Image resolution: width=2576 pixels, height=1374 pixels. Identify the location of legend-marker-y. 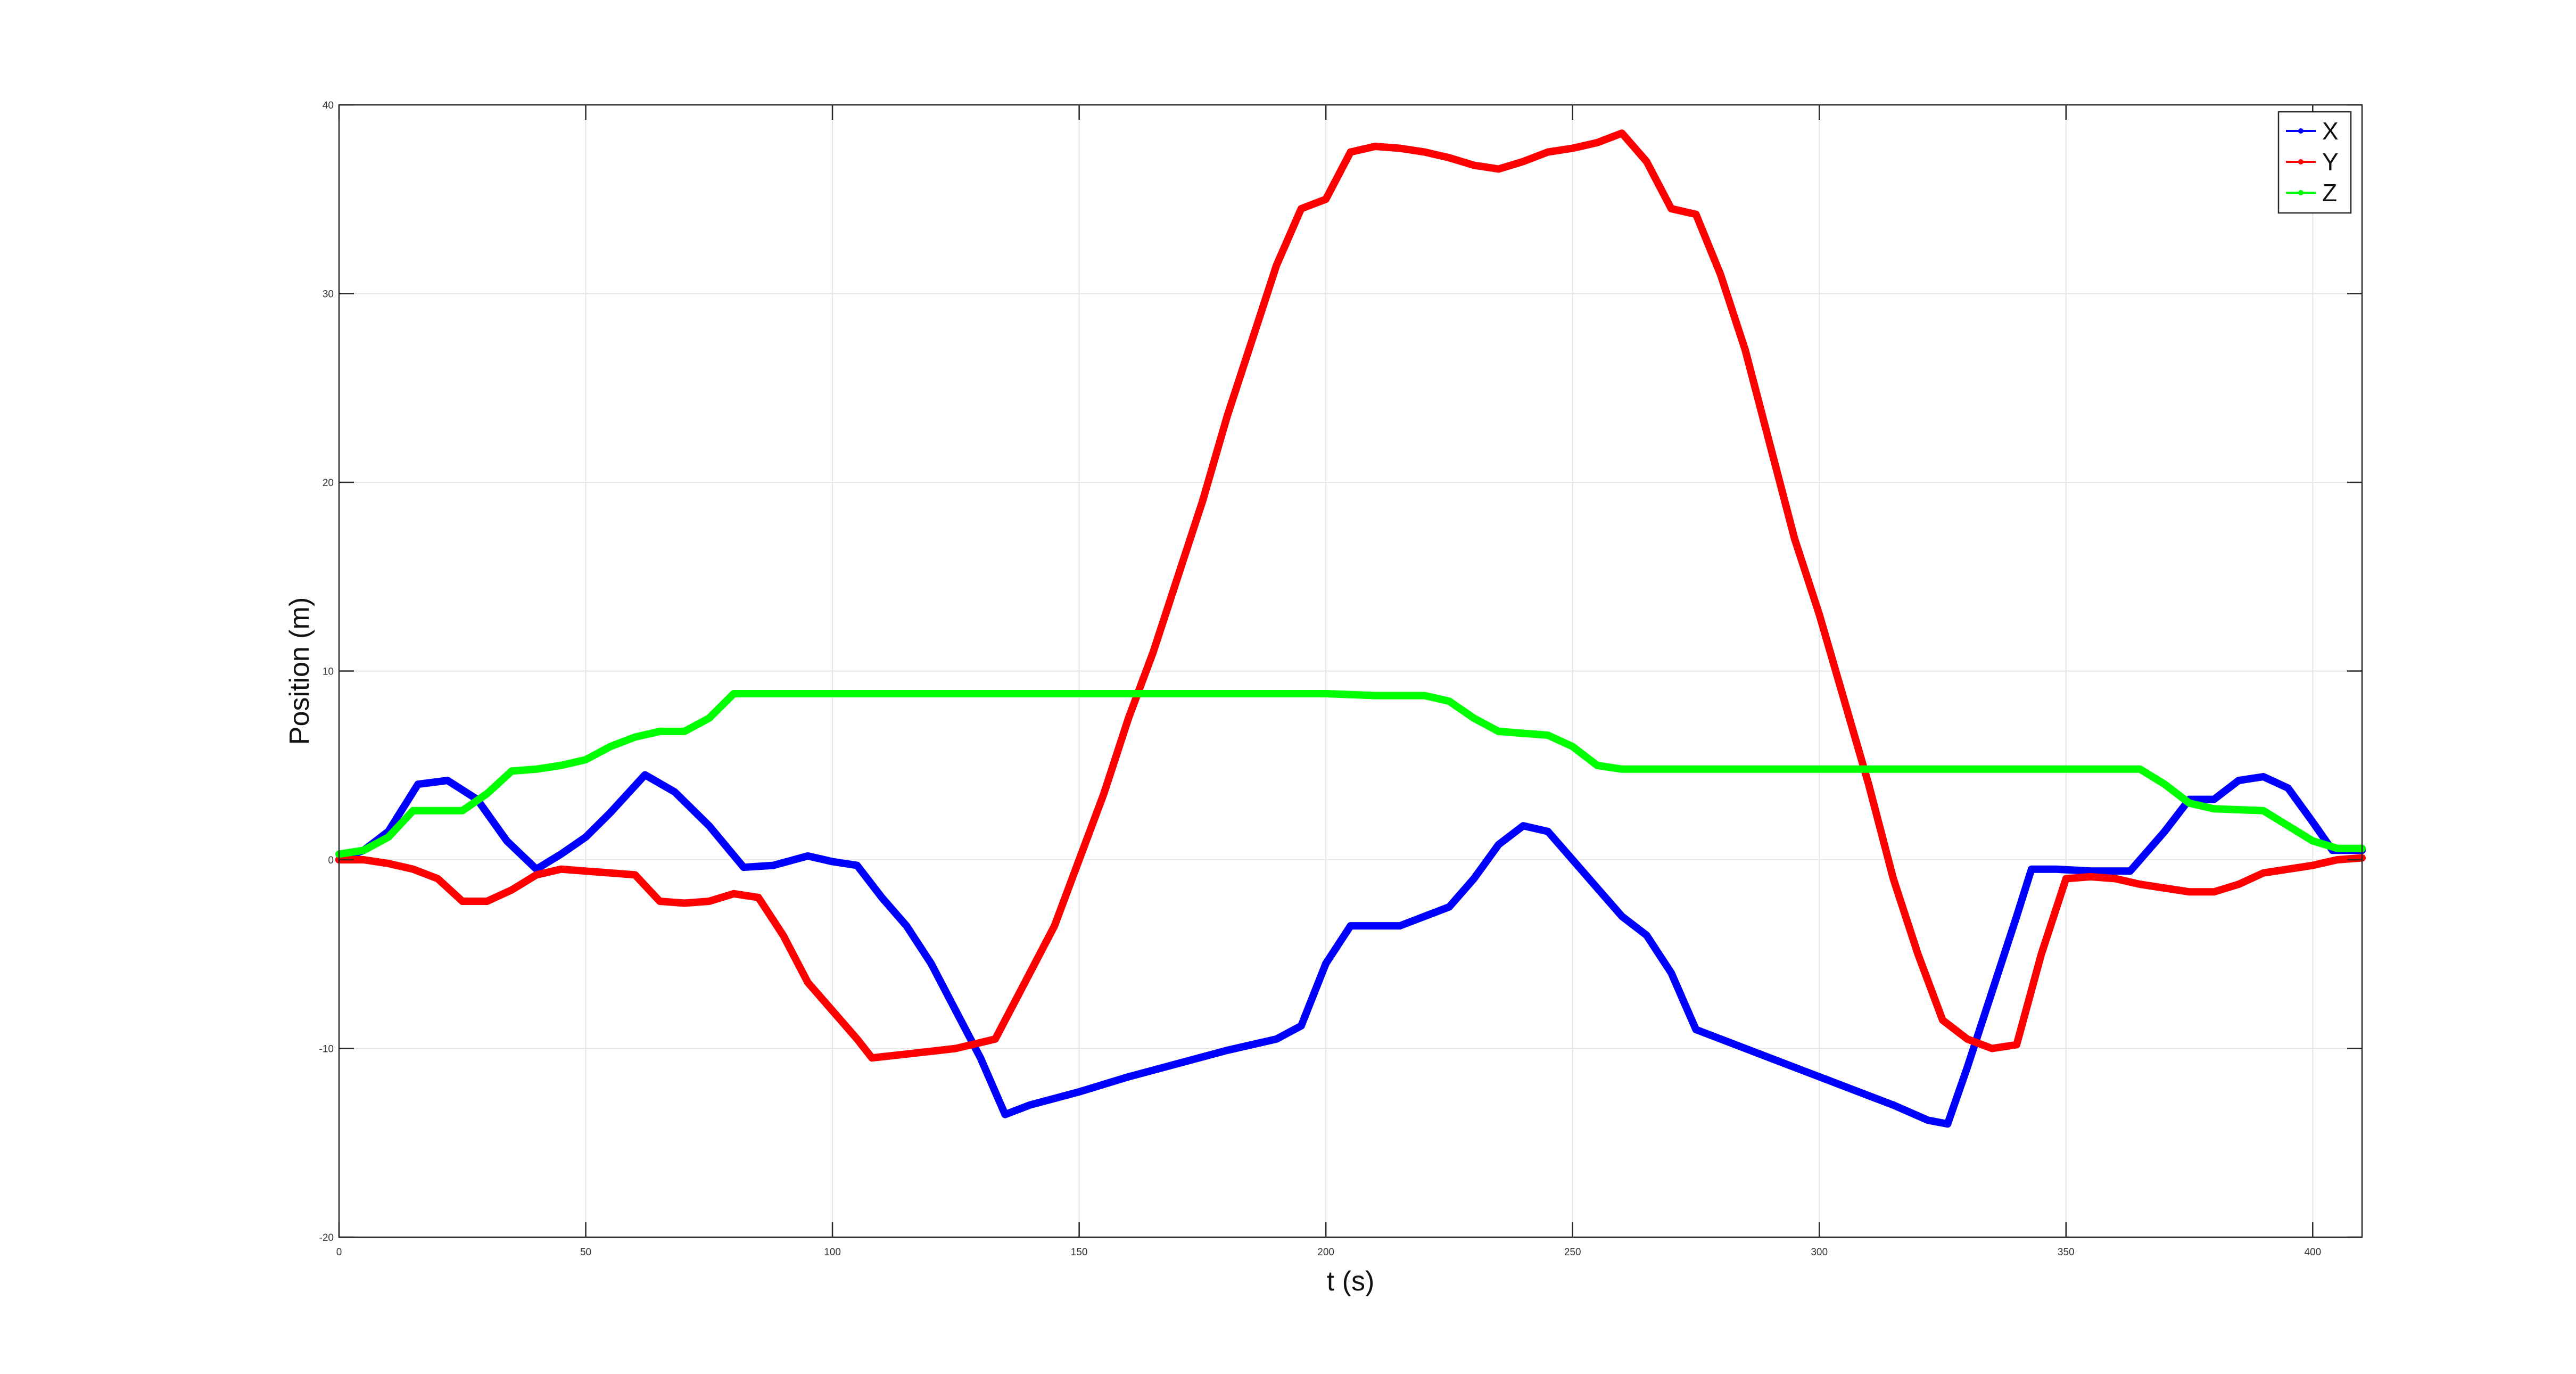
(2300, 161).